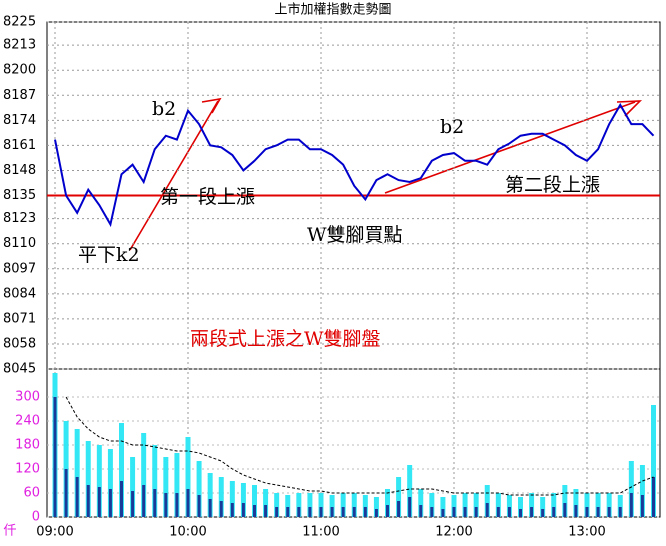  Describe the element at coordinates (27, 397) in the screenshot. I see `volume-tick-label: 300` at that location.